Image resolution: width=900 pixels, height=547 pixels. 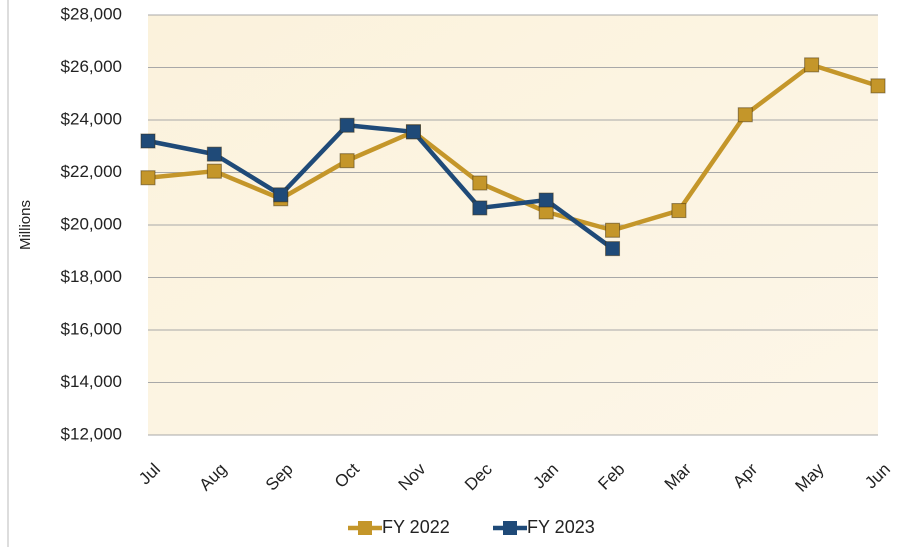 I want to click on x-tick-label: Jul, so click(x=149, y=474).